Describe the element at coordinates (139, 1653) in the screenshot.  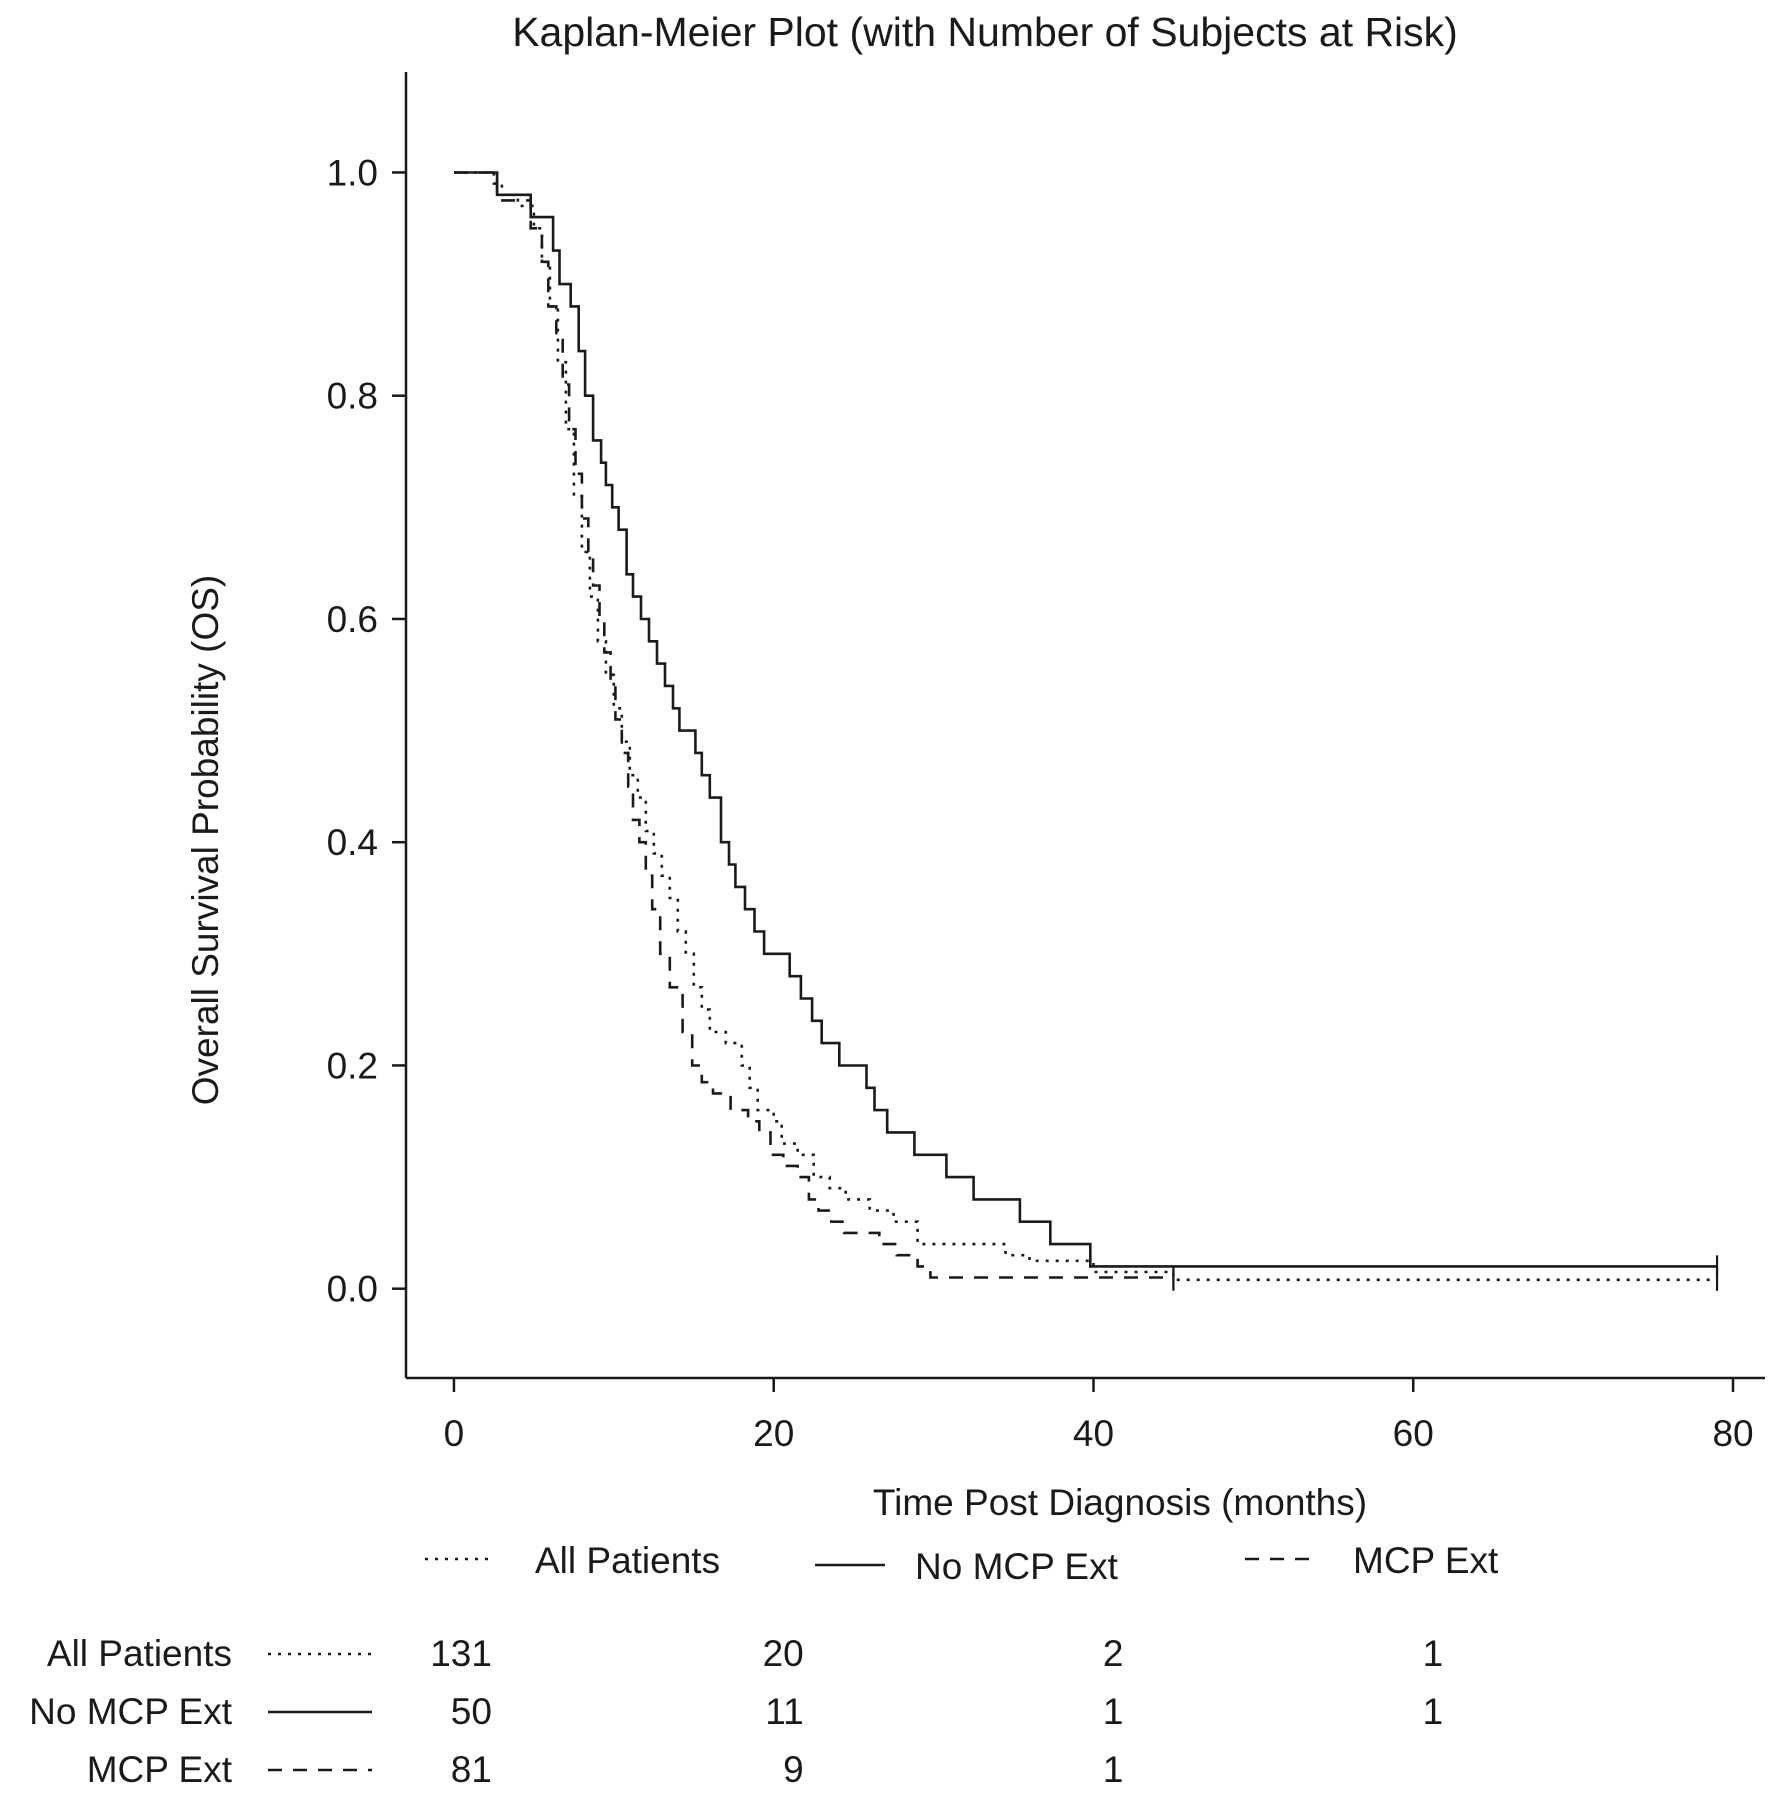
I see `risk-row-label: All Patients` at that location.